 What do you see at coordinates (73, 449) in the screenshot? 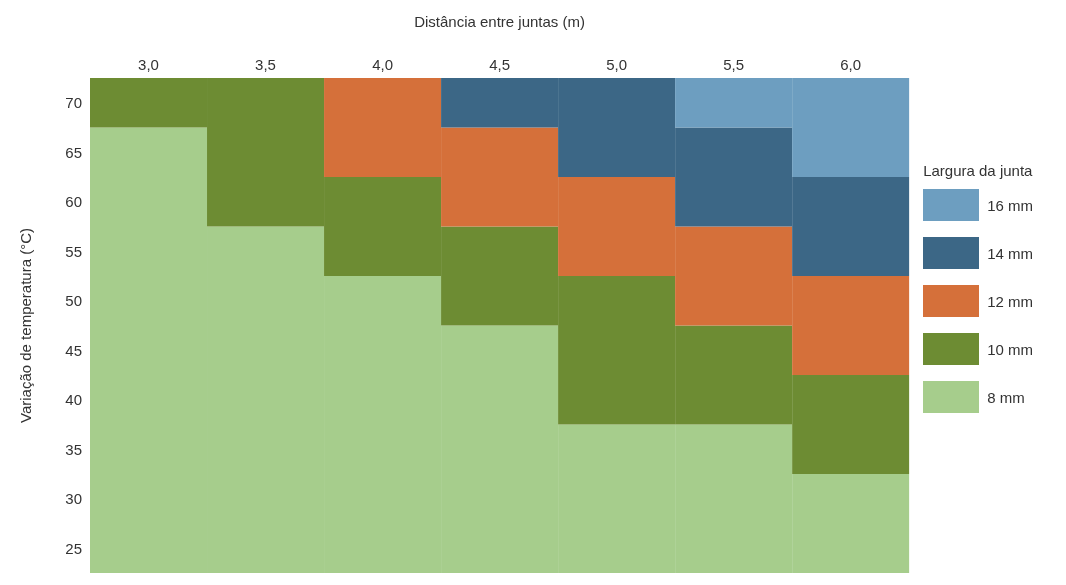
I see `y-tick-label: 35` at bounding box center [73, 449].